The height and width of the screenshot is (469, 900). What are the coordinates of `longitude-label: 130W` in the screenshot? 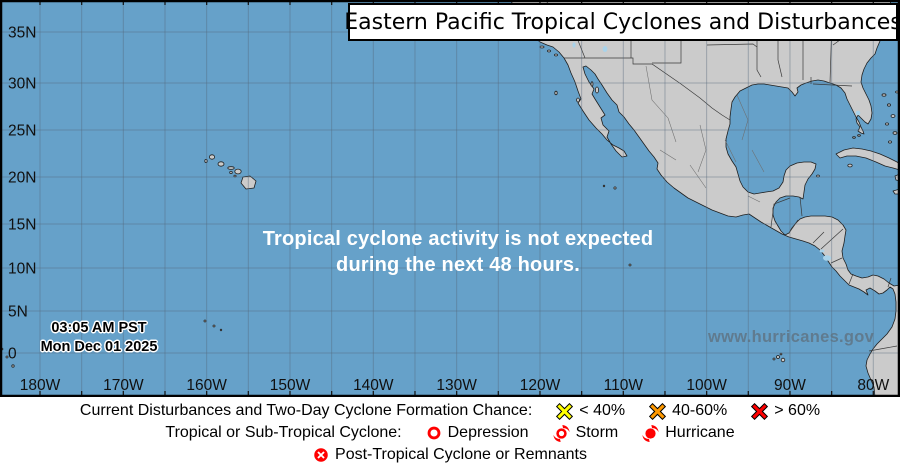 It's located at (456, 385).